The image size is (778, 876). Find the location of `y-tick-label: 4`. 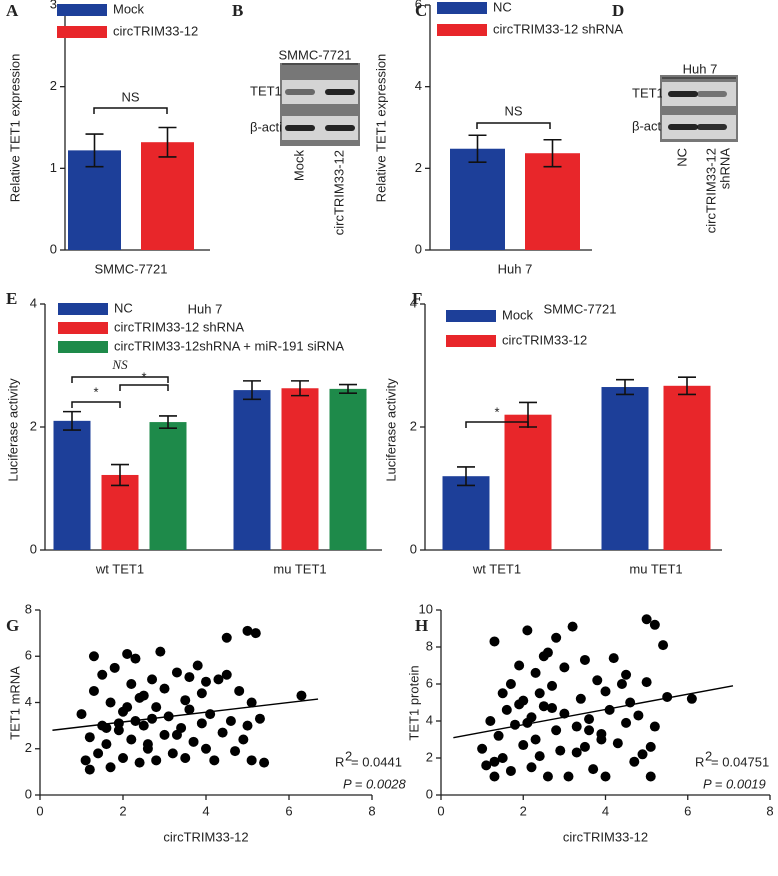

y-tick-label: 4 is located at coordinates (418, 85).